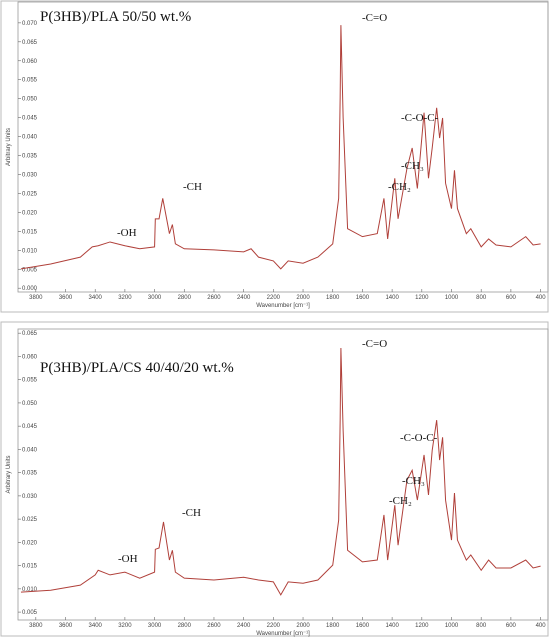 This screenshot has height=638, width=550. What do you see at coordinates (137, 368) in the screenshot?
I see `chart-title: P(3HB)/PLA/CS 40/40/20 wt.%` at bounding box center [137, 368].